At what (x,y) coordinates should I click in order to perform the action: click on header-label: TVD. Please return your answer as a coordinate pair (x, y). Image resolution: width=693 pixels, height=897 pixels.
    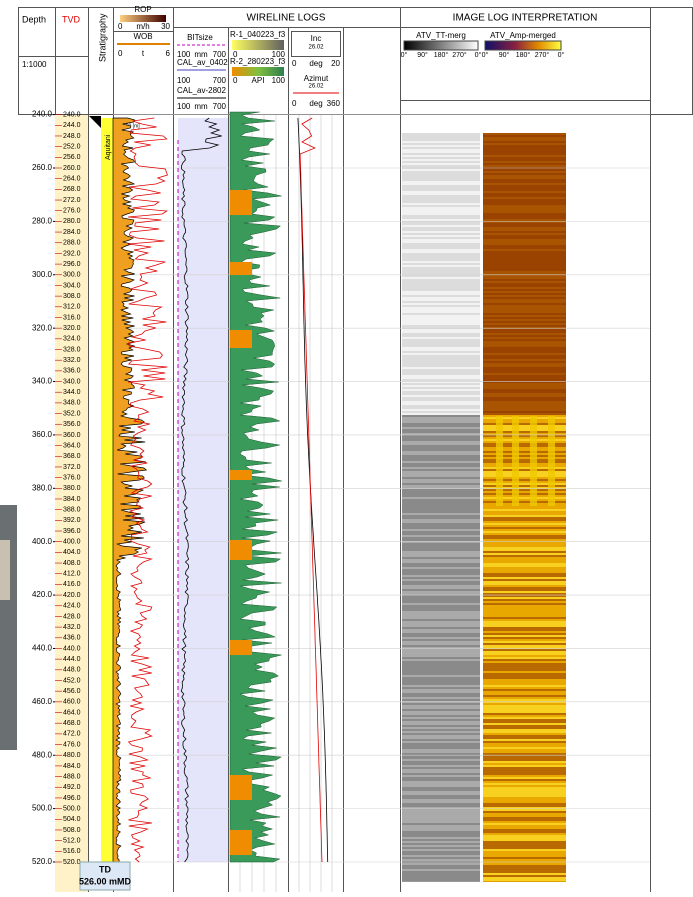
    Looking at the image, I should click on (71, 19).